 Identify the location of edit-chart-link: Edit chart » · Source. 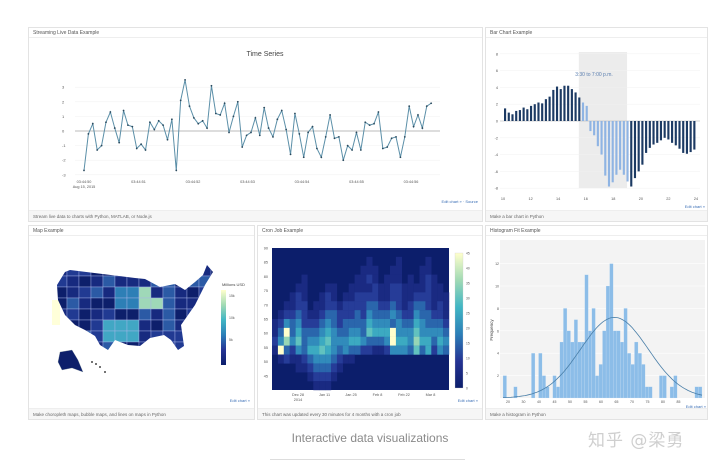
(460, 201).